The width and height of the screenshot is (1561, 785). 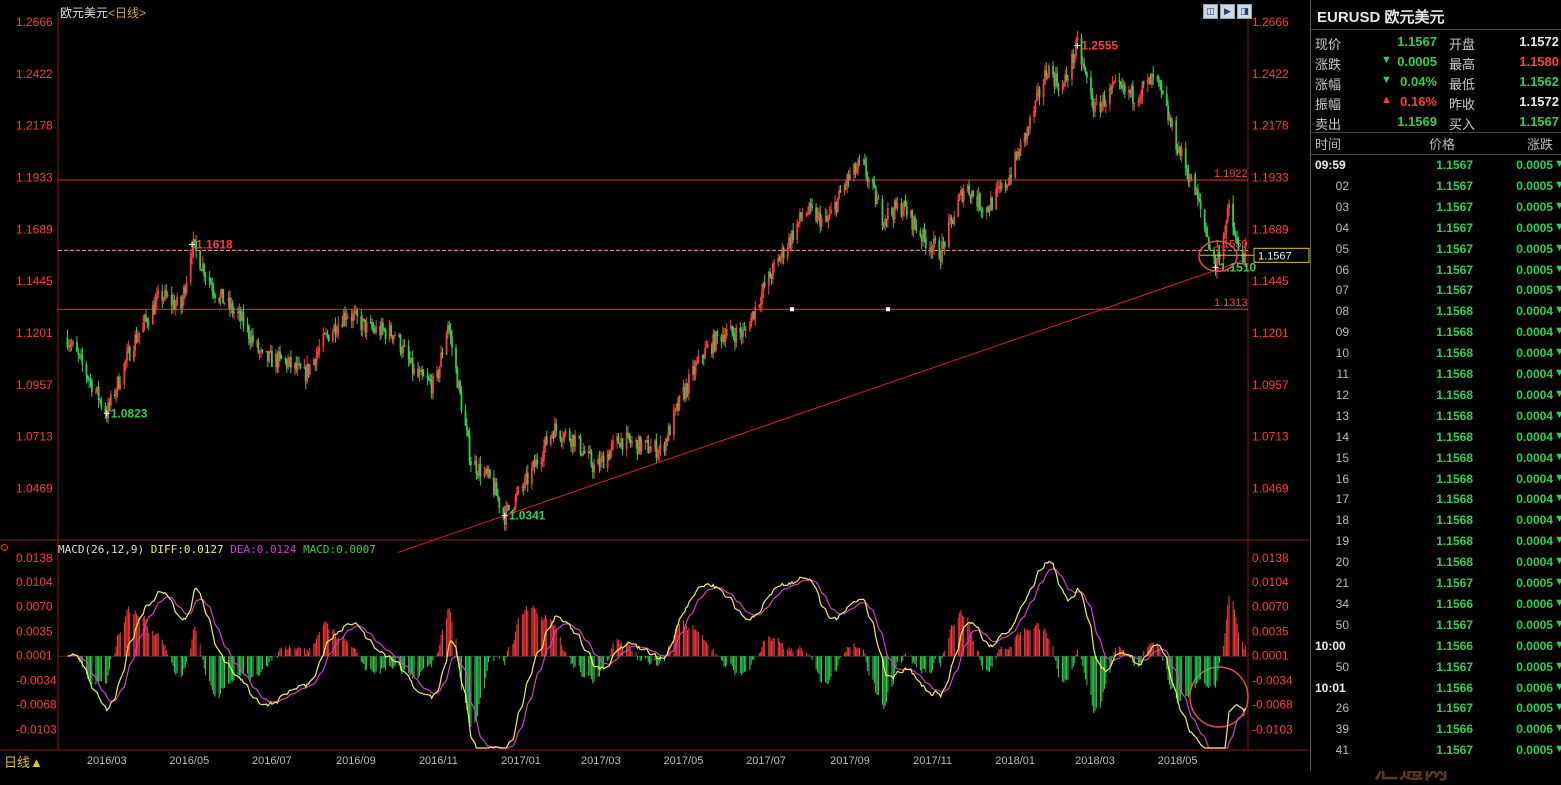 I want to click on tick-row: 18 1.1568 0.0004 ▼, so click(x=1436, y=523).